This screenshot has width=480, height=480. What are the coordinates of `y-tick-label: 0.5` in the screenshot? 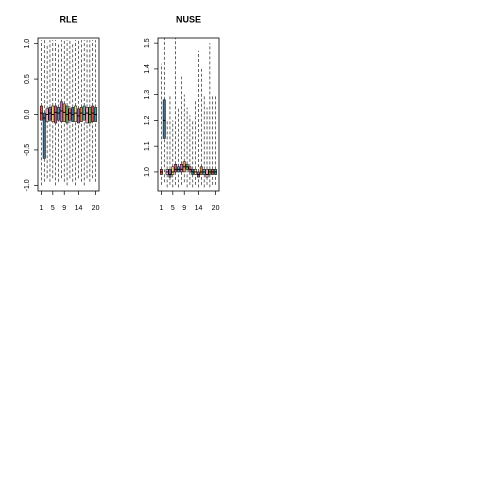 It's located at (27, 79).